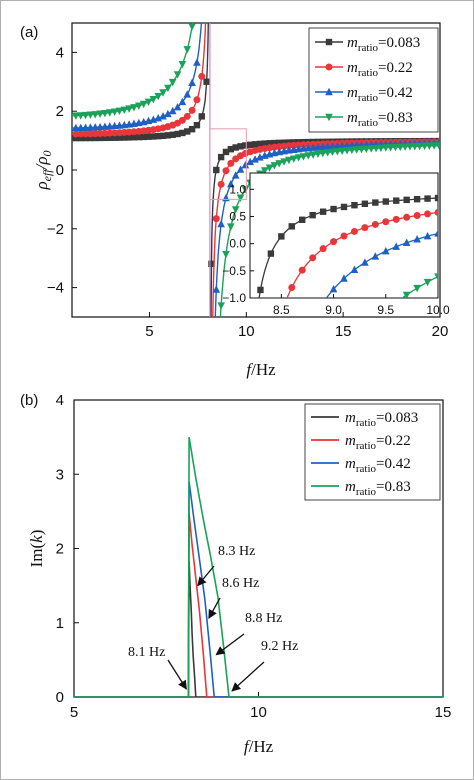 This screenshot has height=780, width=474. Describe the element at coordinates (236, 551) in the screenshot. I see `annotation-label-1: 8.3 Hz` at that location.